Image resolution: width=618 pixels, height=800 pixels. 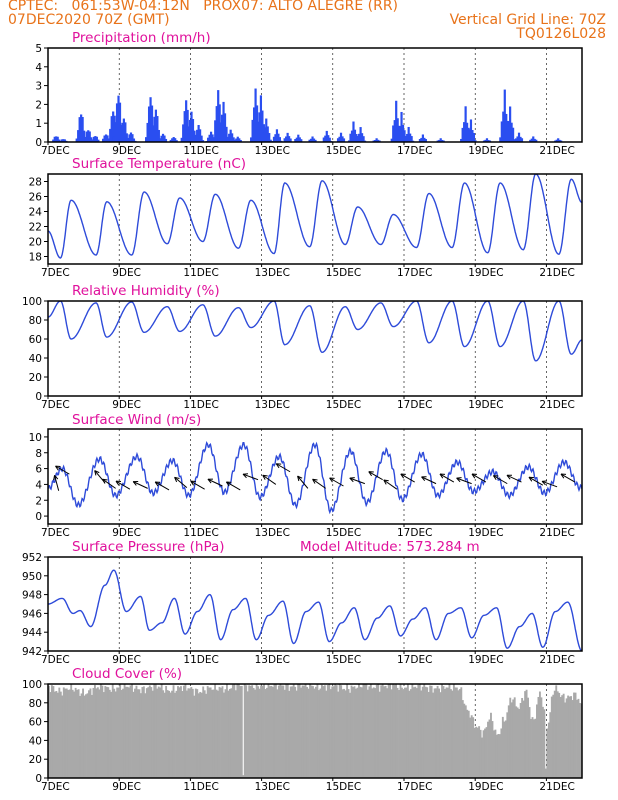 What do you see at coordinates (38, 87) in the screenshot?
I see `y-tick-label: 3` at bounding box center [38, 87].